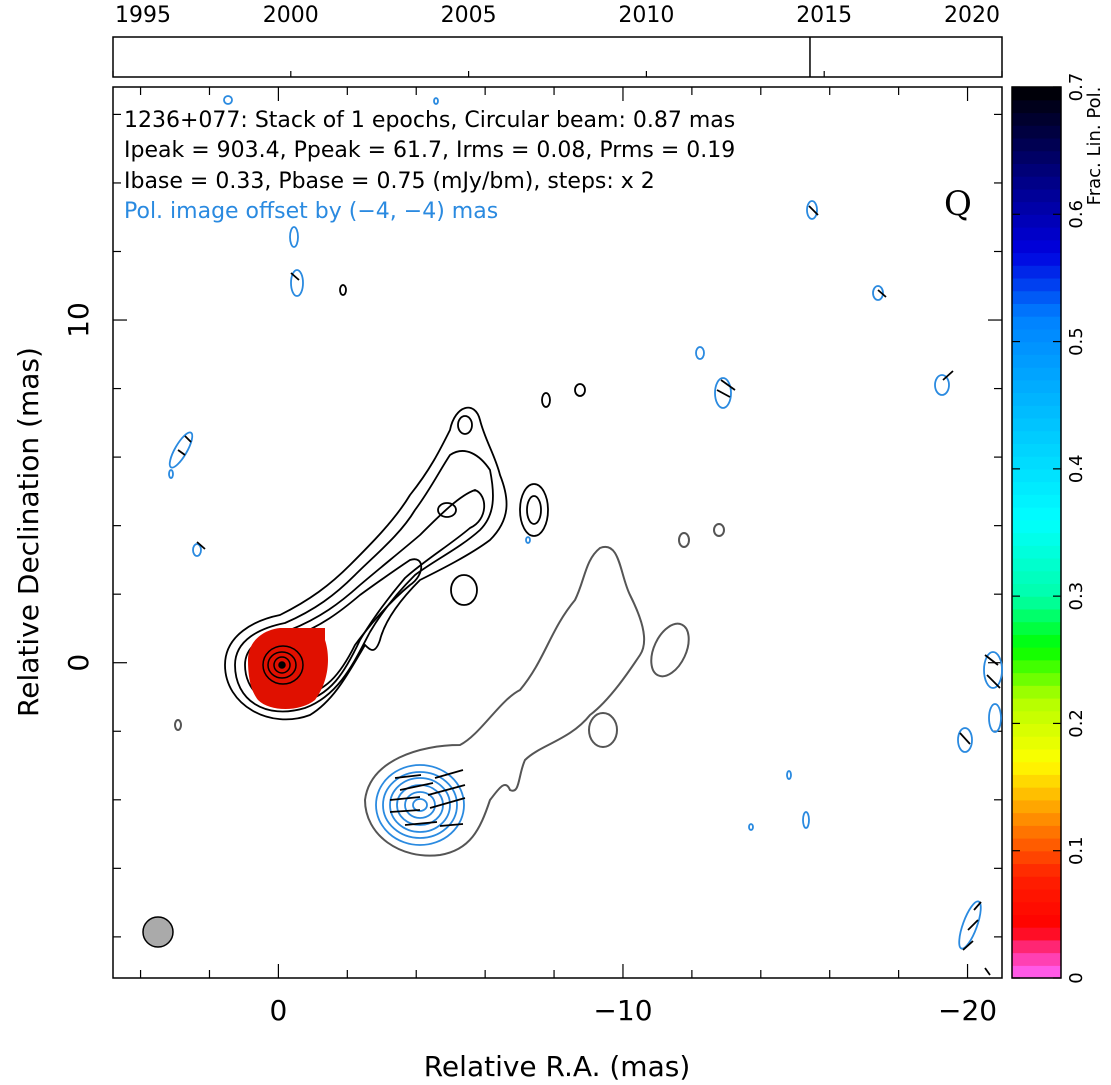 The image size is (1111, 1085). I want to click on colorbar-tick-label: 0.6, so click(1076, 214).